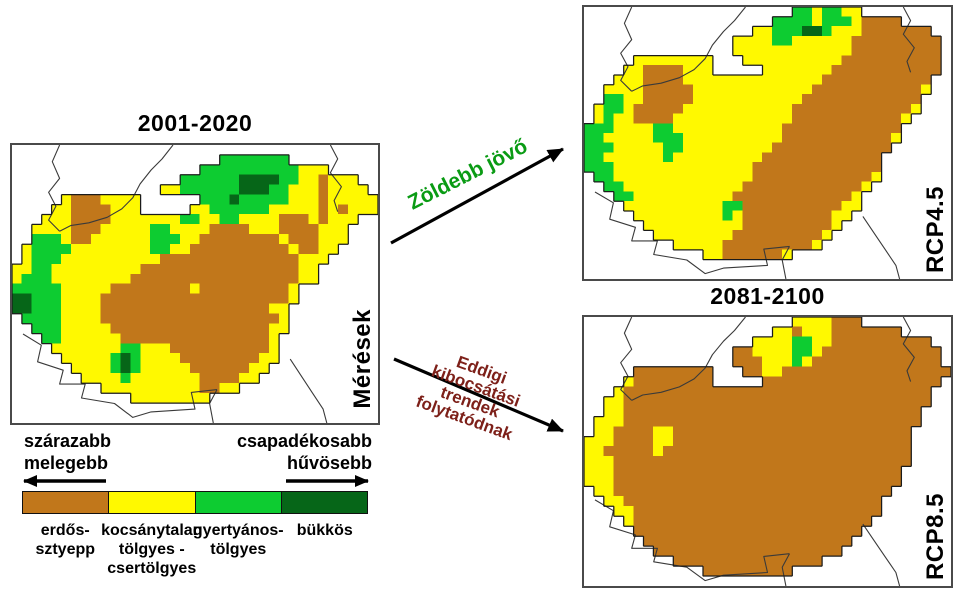 The image size is (966, 605). I want to click on side-label-rcp85: RCP8.5, so click(935, 536).